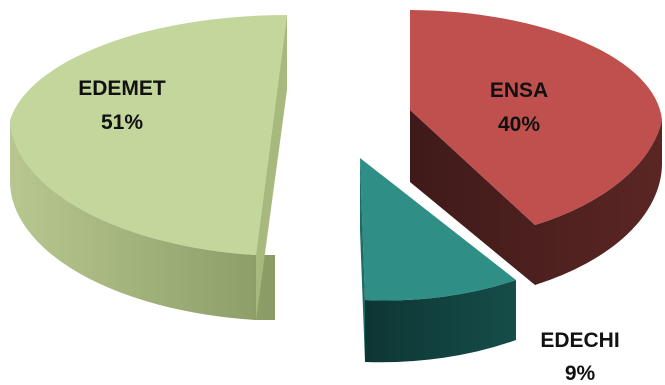  What do you see at coordinates (440, 321) in the screenshot?
I see `slice-edechi-side` at bounding box center [440, 321].